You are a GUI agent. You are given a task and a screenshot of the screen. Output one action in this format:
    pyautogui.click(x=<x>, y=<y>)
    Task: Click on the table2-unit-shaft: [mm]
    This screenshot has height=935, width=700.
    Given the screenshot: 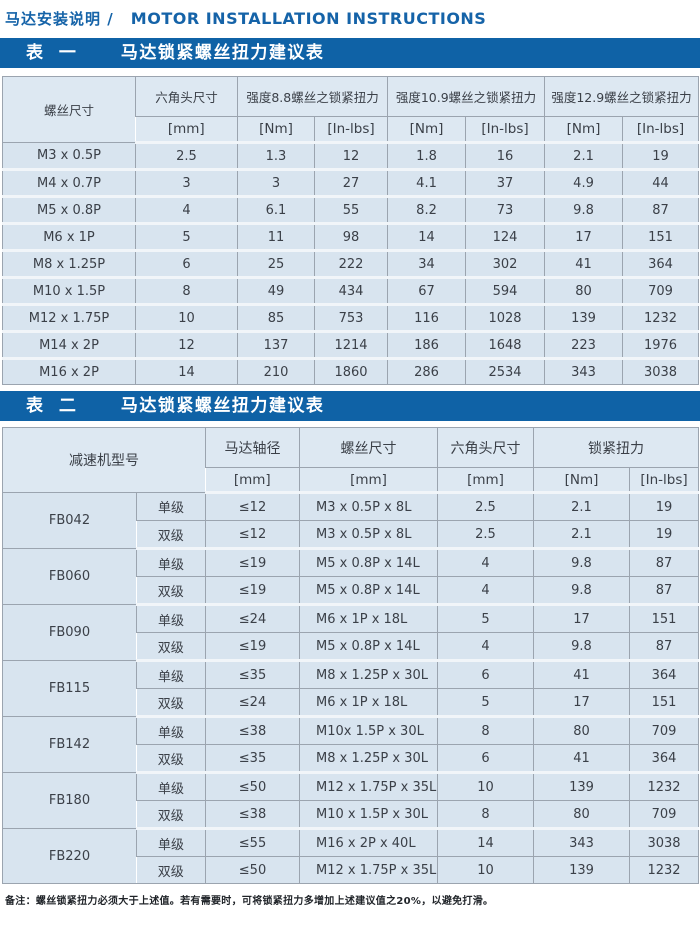 What is the action you would take?
    pyautogui.click(x=252, y=480)
    